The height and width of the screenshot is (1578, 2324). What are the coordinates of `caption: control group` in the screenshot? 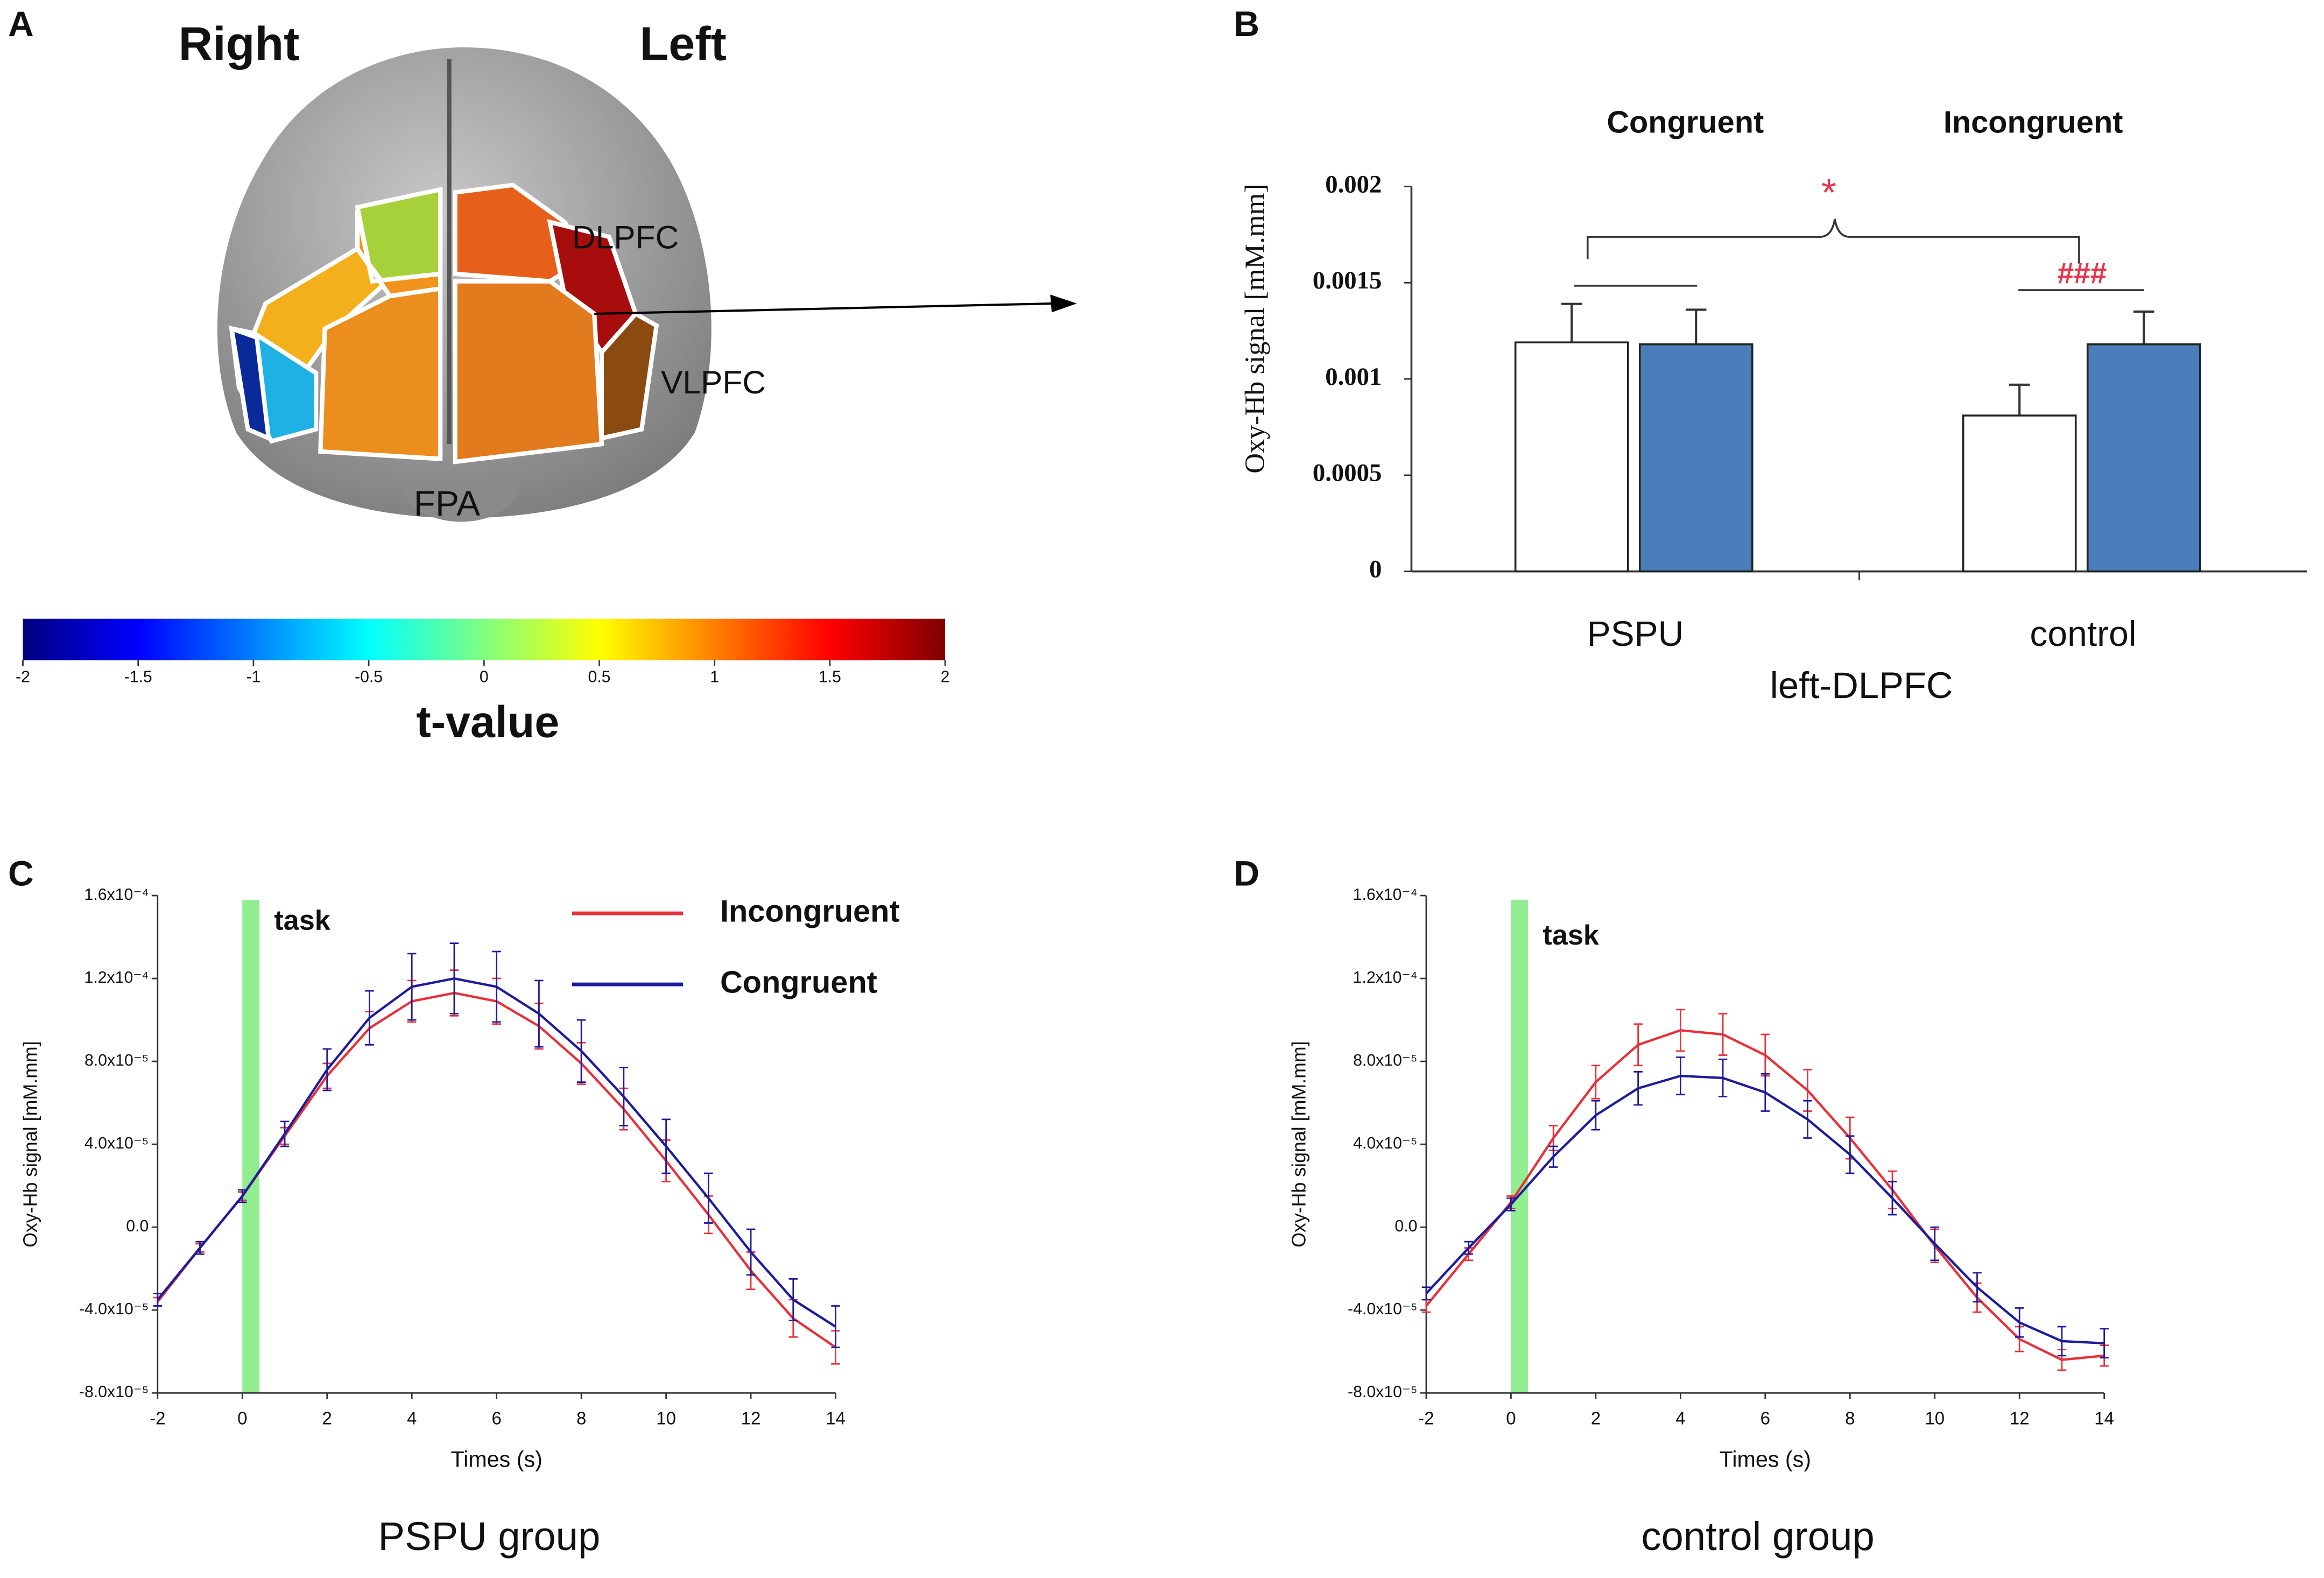 It's located at (1757, 1536).